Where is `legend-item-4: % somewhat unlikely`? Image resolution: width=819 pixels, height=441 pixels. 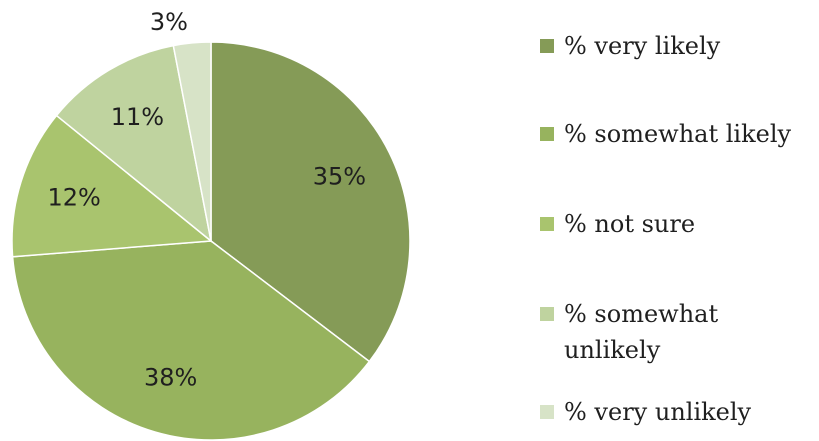
legend-item-4: % somewhat unlikely is located at coordinates (677, 332).